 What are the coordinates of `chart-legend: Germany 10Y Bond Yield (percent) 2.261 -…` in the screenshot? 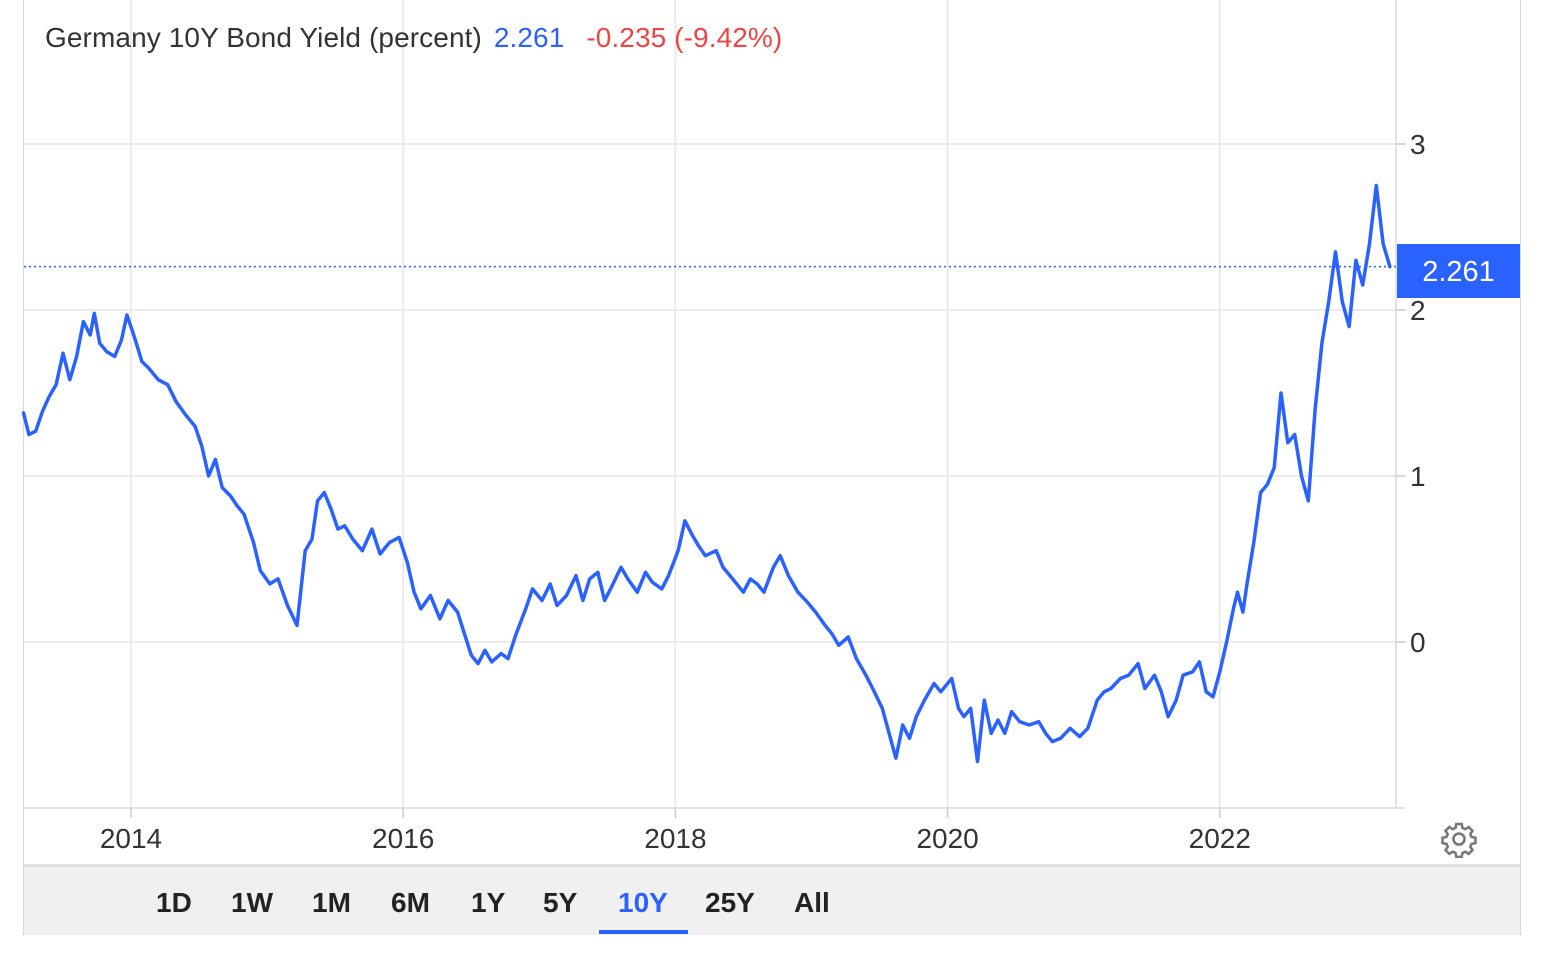 It's located at (413, 38).